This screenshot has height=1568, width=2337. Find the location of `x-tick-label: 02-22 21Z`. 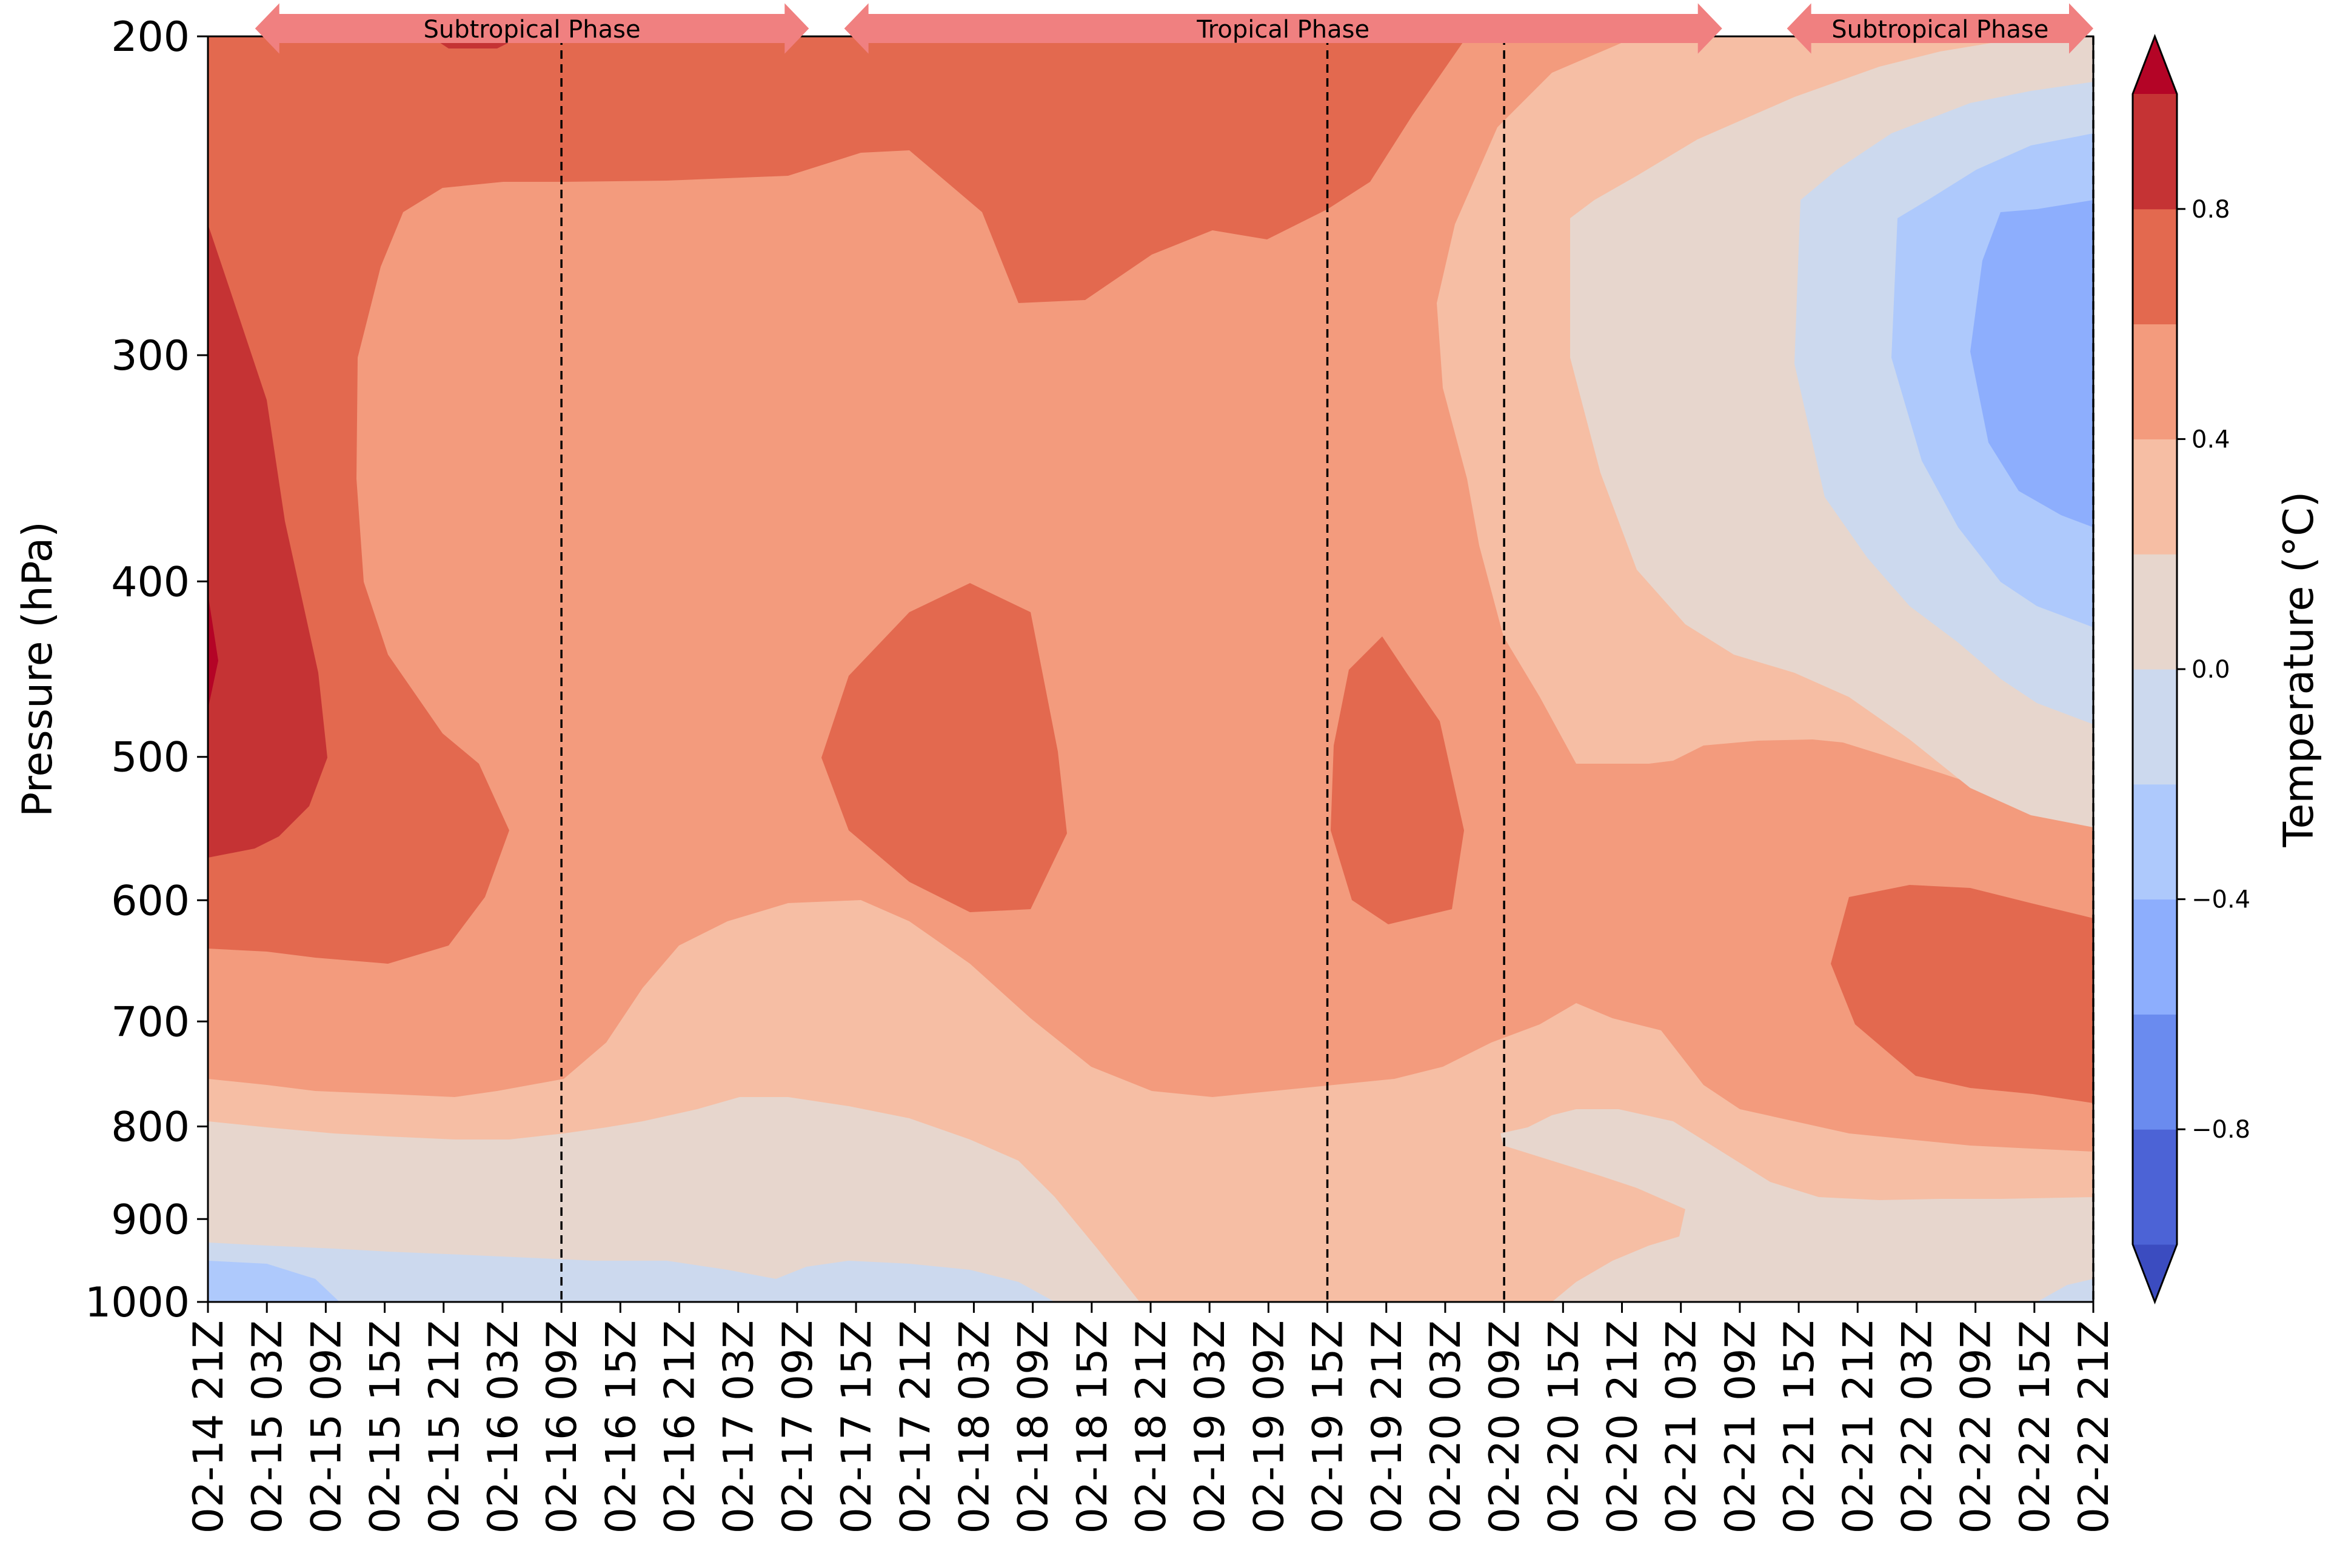

x-tick-label: 02-22 21Z is located at coordinates (2094, 1426).